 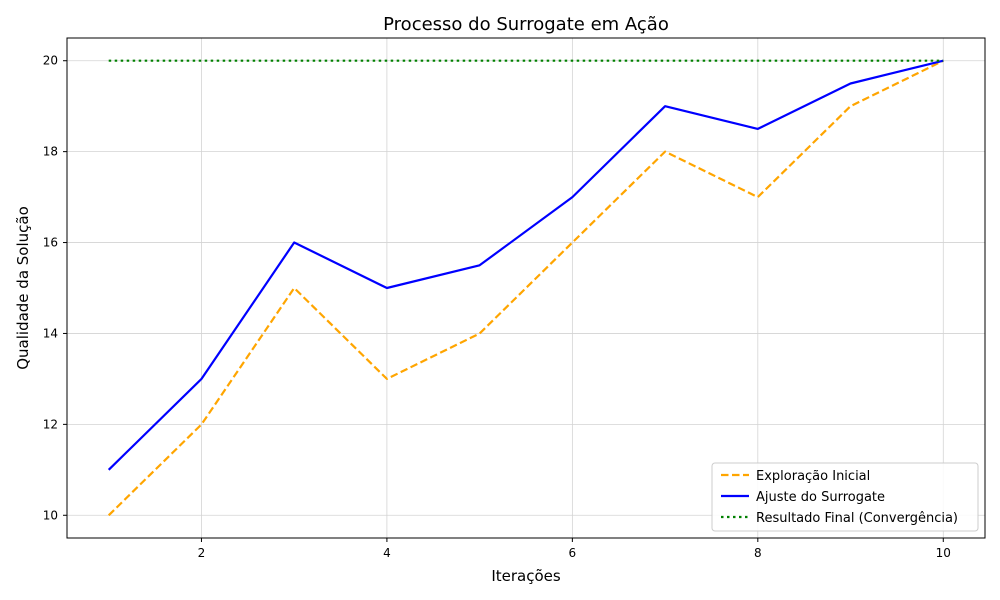 I want to click on y-tick-label: 12, so click(x=50, y=424).